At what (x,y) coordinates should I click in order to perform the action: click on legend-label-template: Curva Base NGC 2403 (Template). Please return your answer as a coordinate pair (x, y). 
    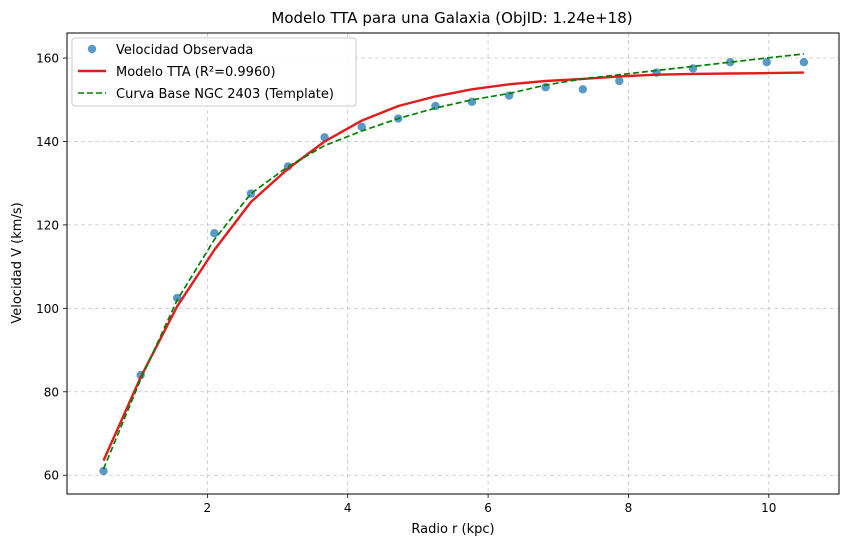
    Looking at the image, I should click on (225, 94).